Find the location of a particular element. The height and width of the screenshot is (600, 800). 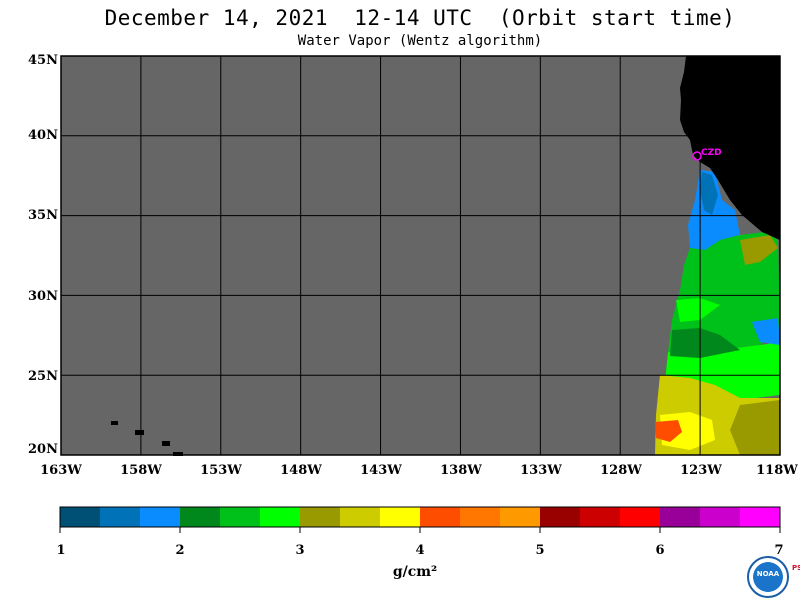

lon-label-118w: 118W is located at coordinates (777, 470).